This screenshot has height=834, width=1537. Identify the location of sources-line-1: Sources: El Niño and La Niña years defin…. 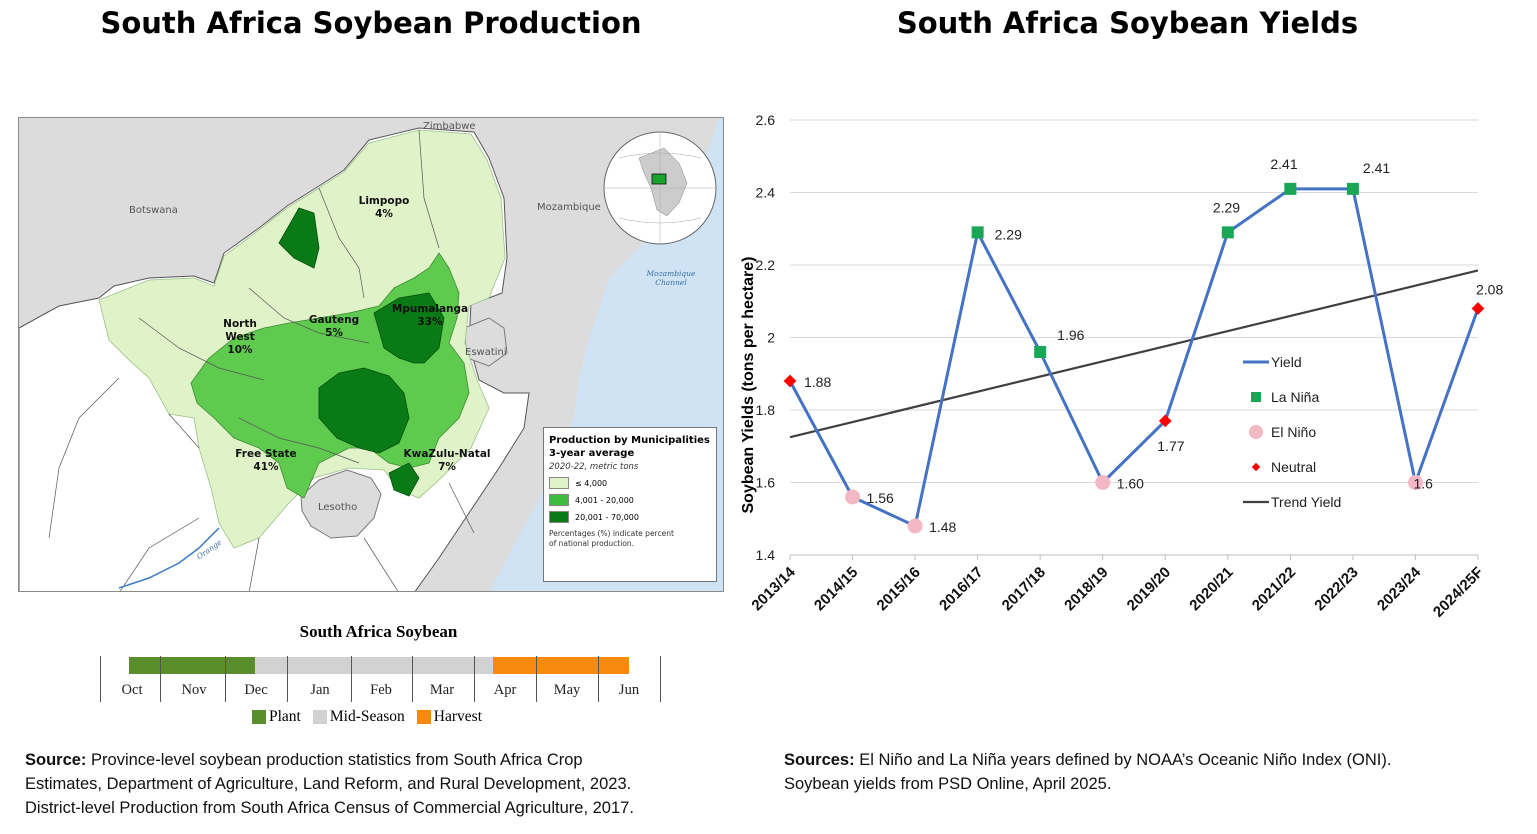
(1087, 760).